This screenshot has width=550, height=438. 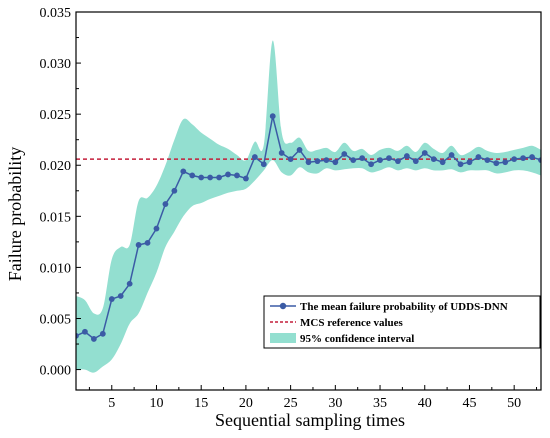 What do you see at coordinates (514, 403) in the screenshot?
I see `x-tick-label: 50` at bounding box center [514, 403].